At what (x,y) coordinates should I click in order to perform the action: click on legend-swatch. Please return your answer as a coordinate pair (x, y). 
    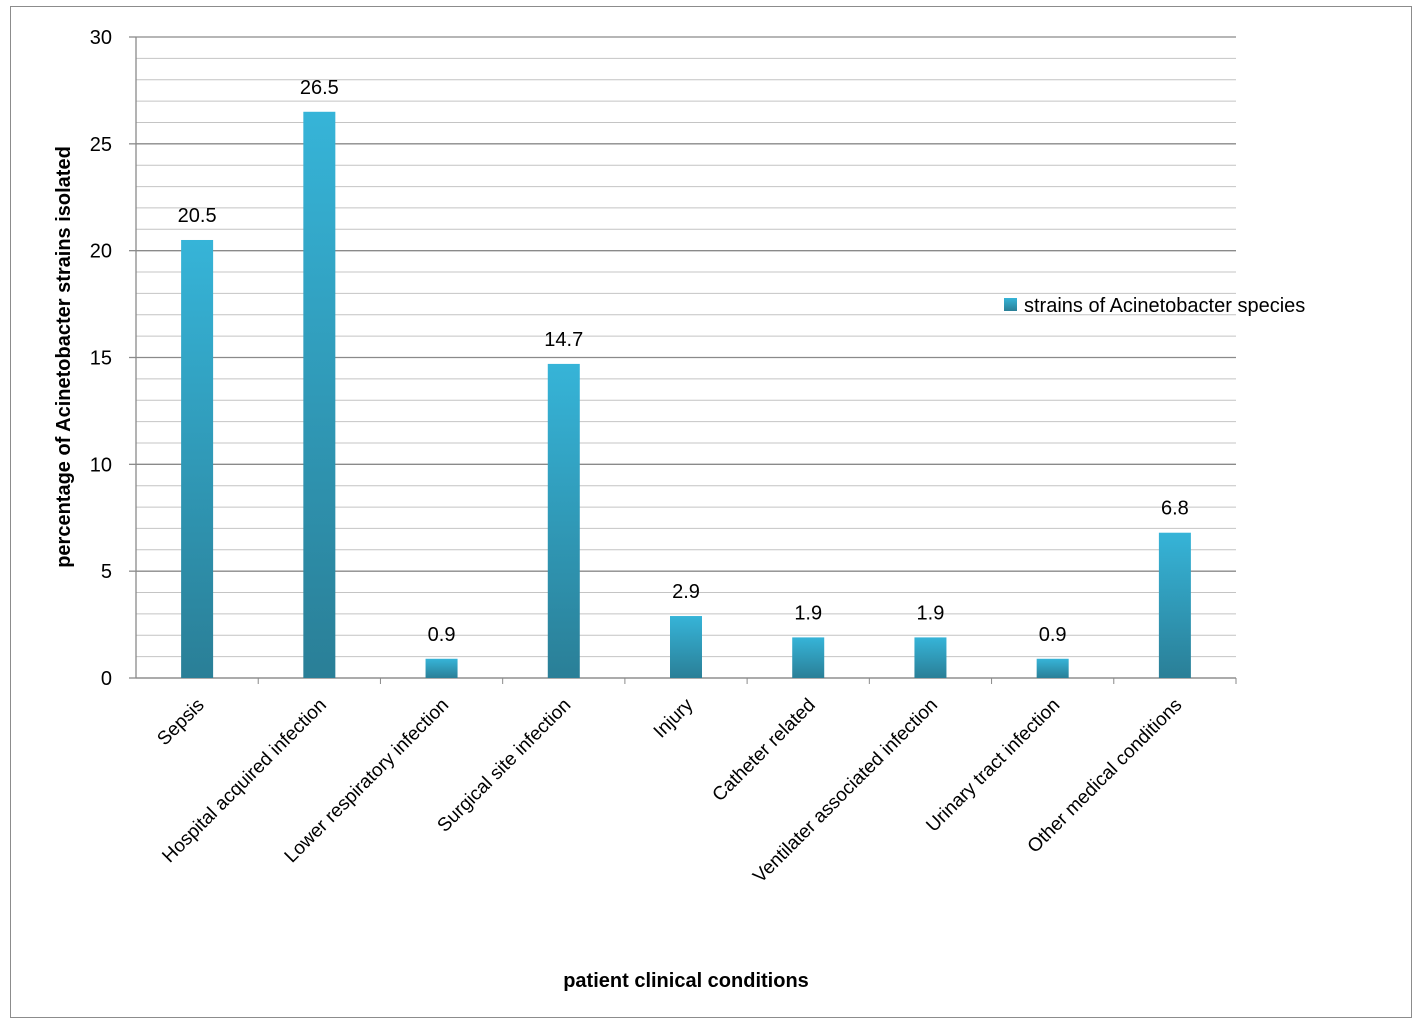
    Looking at the image, I should click on (1010, 304).